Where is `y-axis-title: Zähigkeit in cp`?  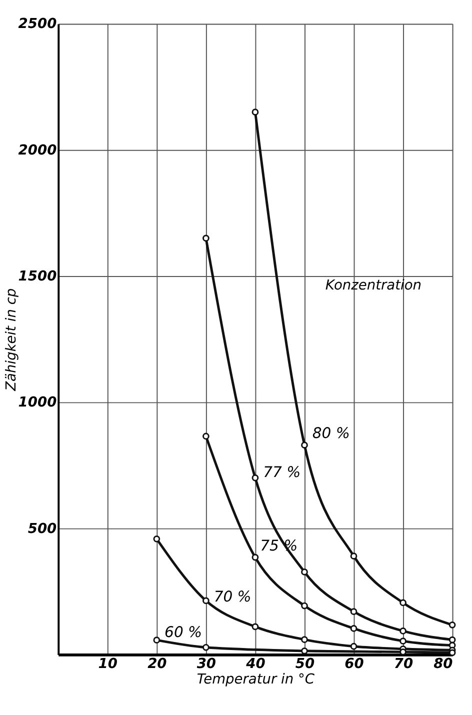 y-axis-title: Zähigkeit in cp is located at coordinates (11, 340).